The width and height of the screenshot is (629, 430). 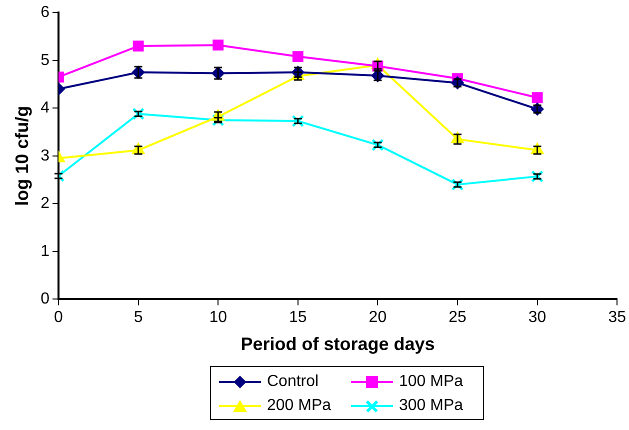 I want to click on legend-label: Control, so click(x=293, y=382).